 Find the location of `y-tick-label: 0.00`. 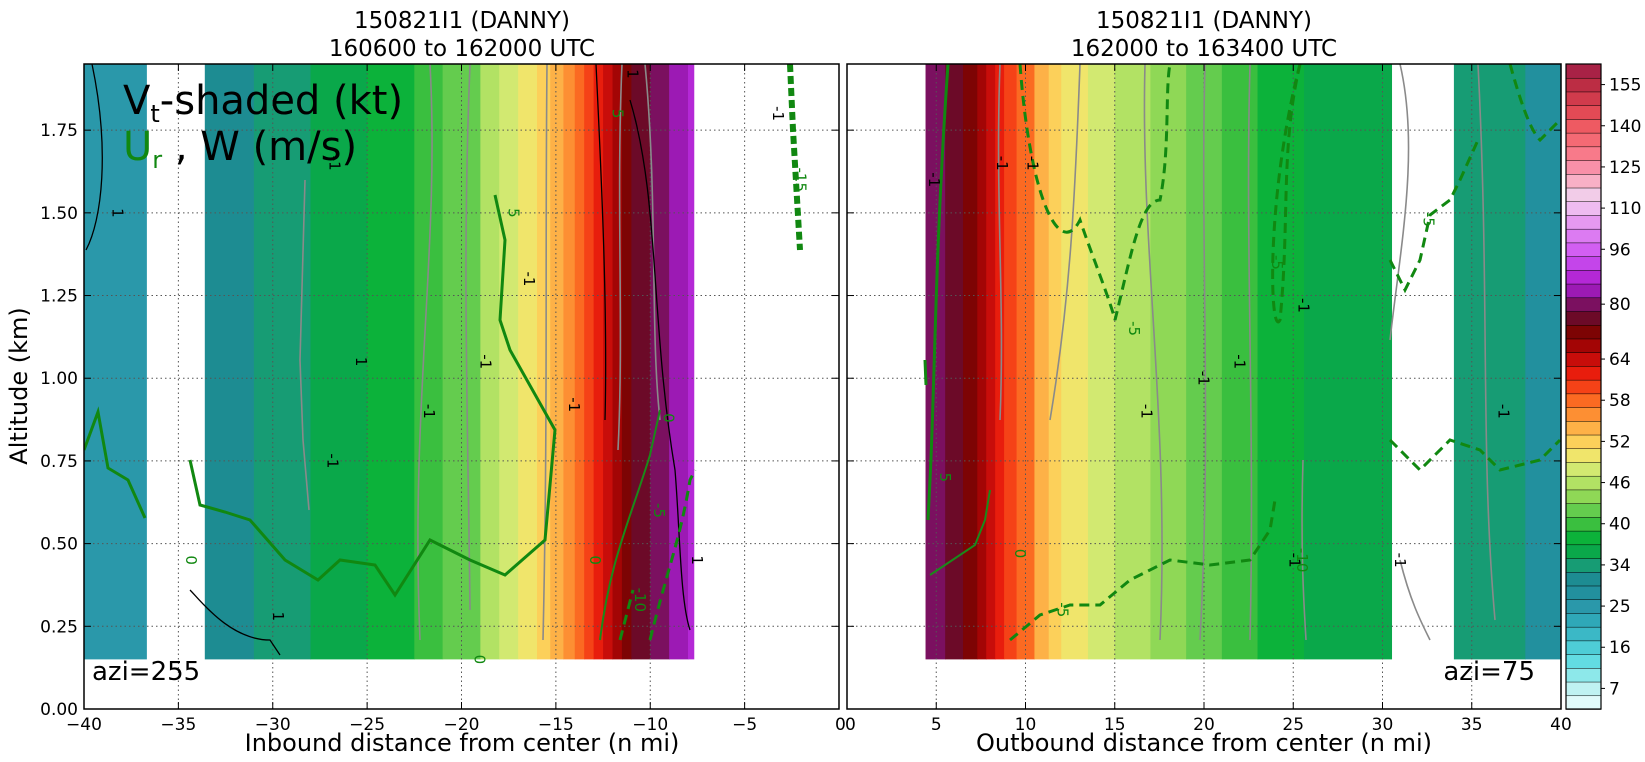

y-tick-label: 0.00 is located at coordinates (59, 710).